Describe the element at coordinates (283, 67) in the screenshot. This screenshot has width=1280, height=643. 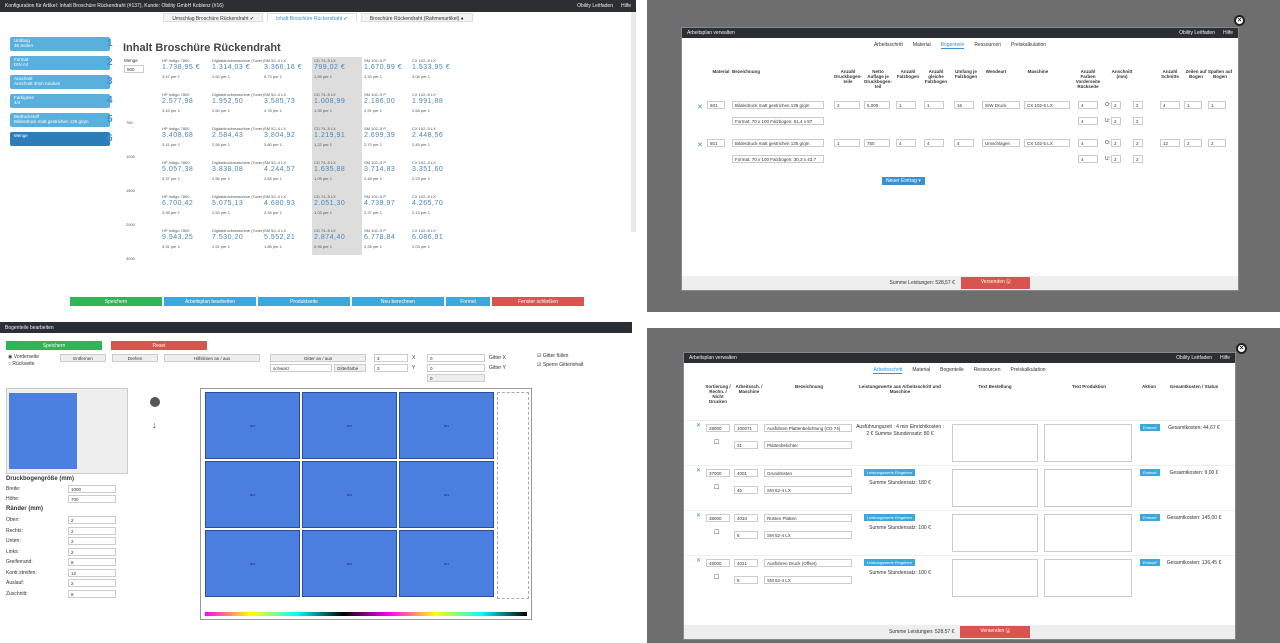
I see `price-value: 3.366,16 €` at that location.